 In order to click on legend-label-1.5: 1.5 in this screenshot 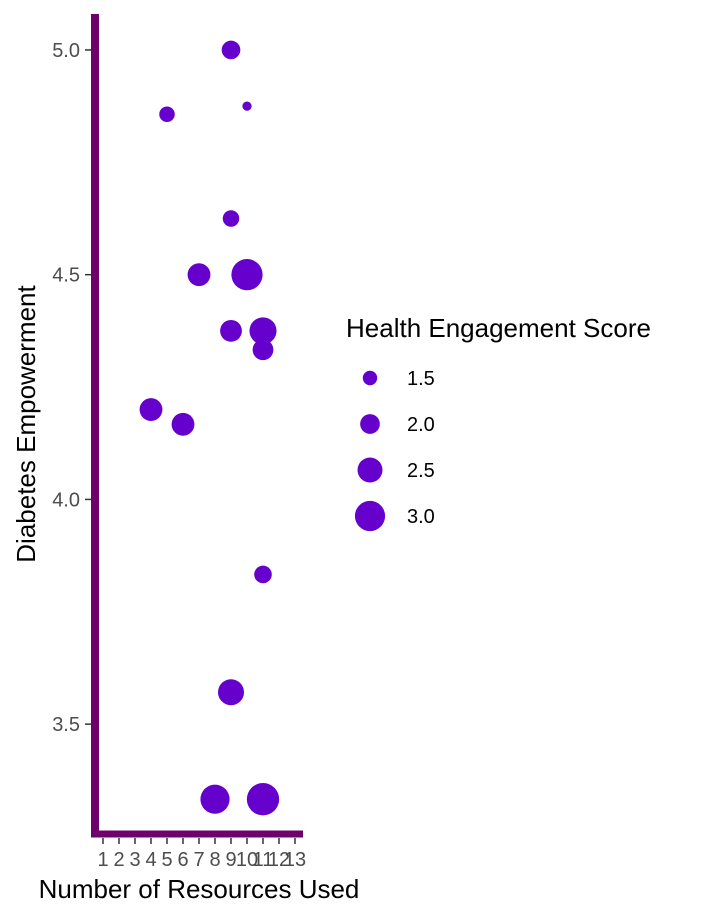, I will do `click(421, 379)`.